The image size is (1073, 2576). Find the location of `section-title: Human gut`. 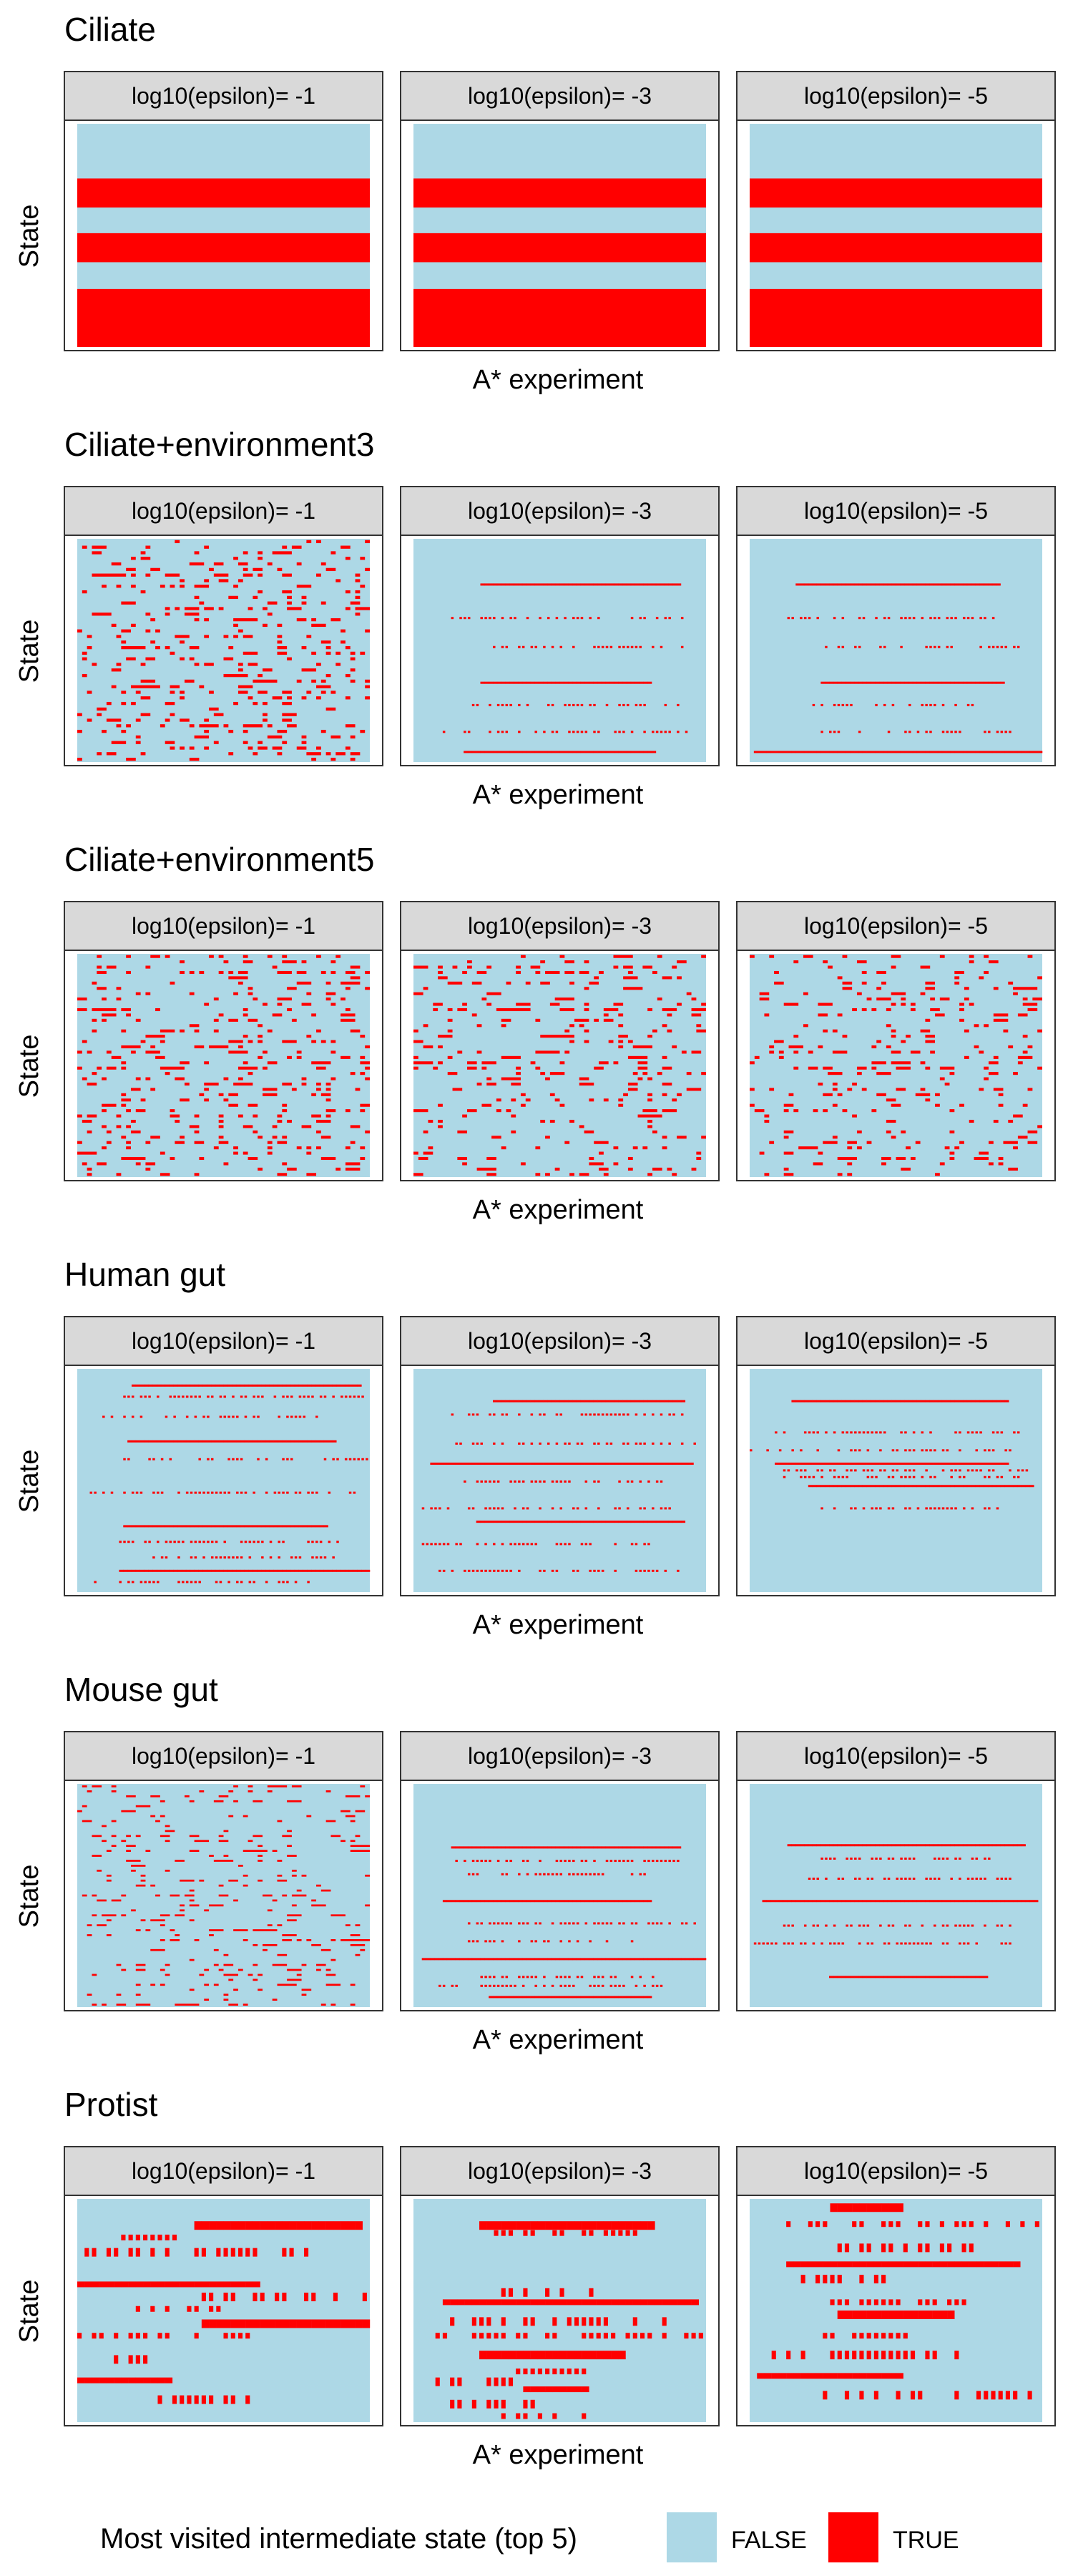

section-title: Human gut is located at coordinates (144, 1274).